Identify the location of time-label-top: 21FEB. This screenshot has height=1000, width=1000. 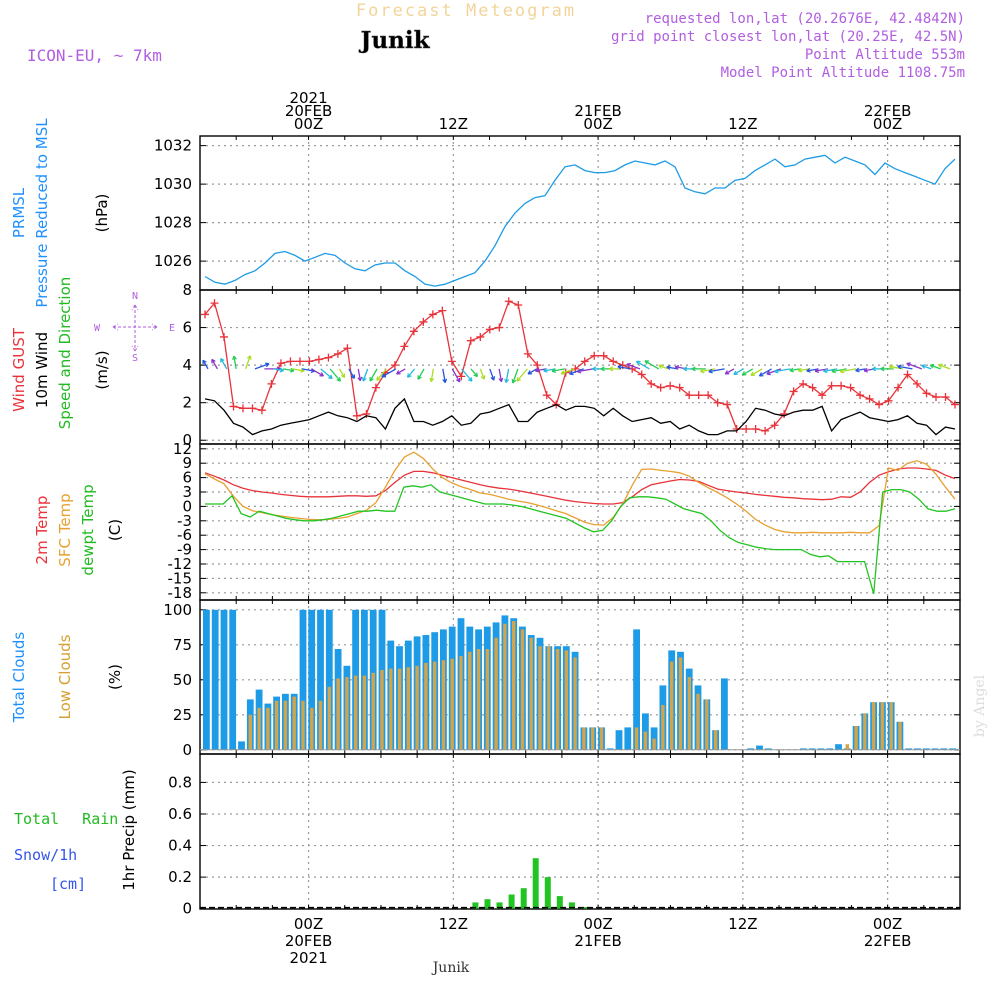
(597, 111).